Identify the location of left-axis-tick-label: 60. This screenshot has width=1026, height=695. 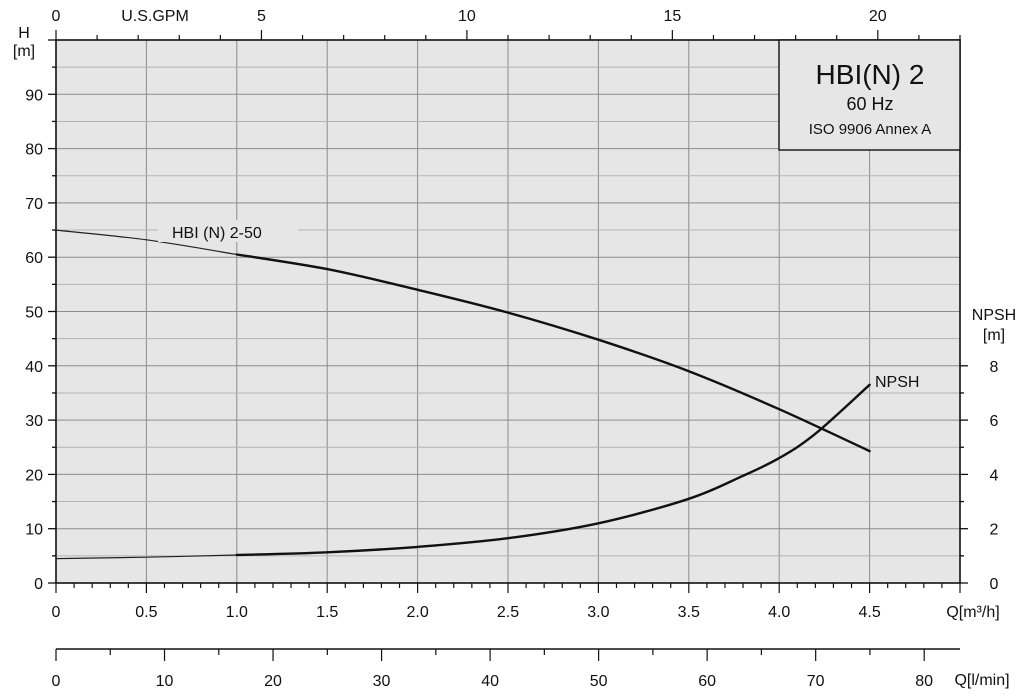
(34, 258).